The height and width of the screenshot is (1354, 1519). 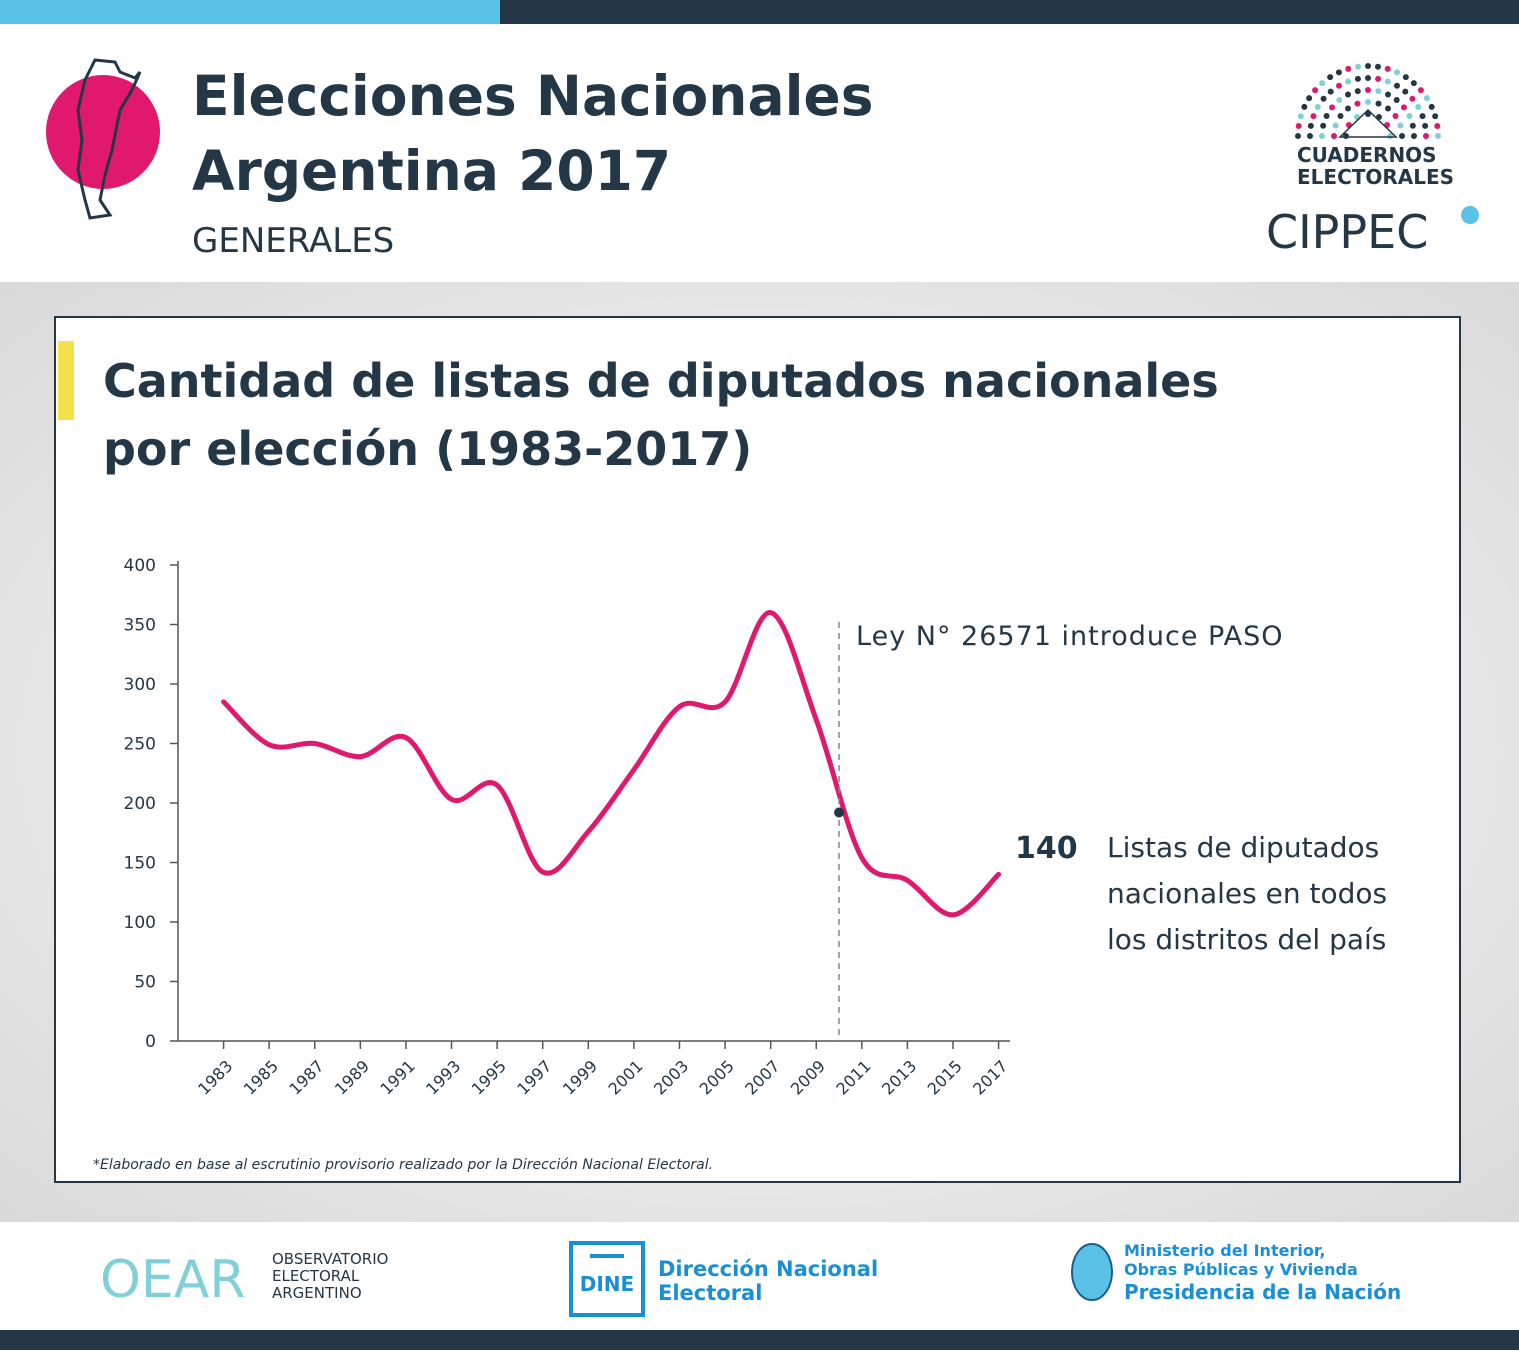 What do you see at coordinates (145, 983) in the screenshot?
I see `y-tick-label: 50` at bounding box center [145, 983].